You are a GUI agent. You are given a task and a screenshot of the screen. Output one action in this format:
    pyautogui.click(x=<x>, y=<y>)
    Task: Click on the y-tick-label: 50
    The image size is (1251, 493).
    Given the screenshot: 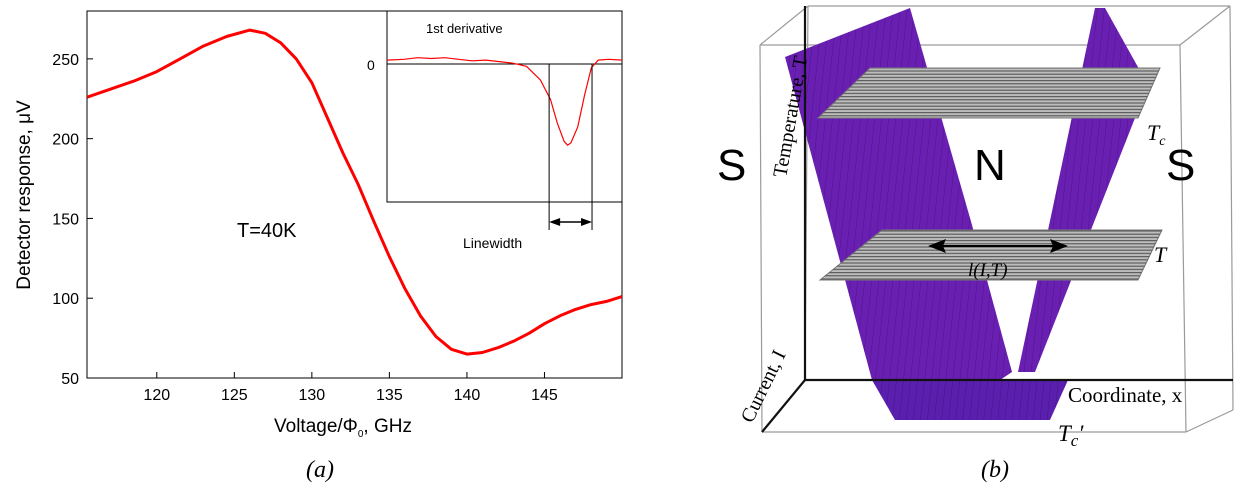 What is the action you would take?
    pyautogui.click(x=70, y=379)
    